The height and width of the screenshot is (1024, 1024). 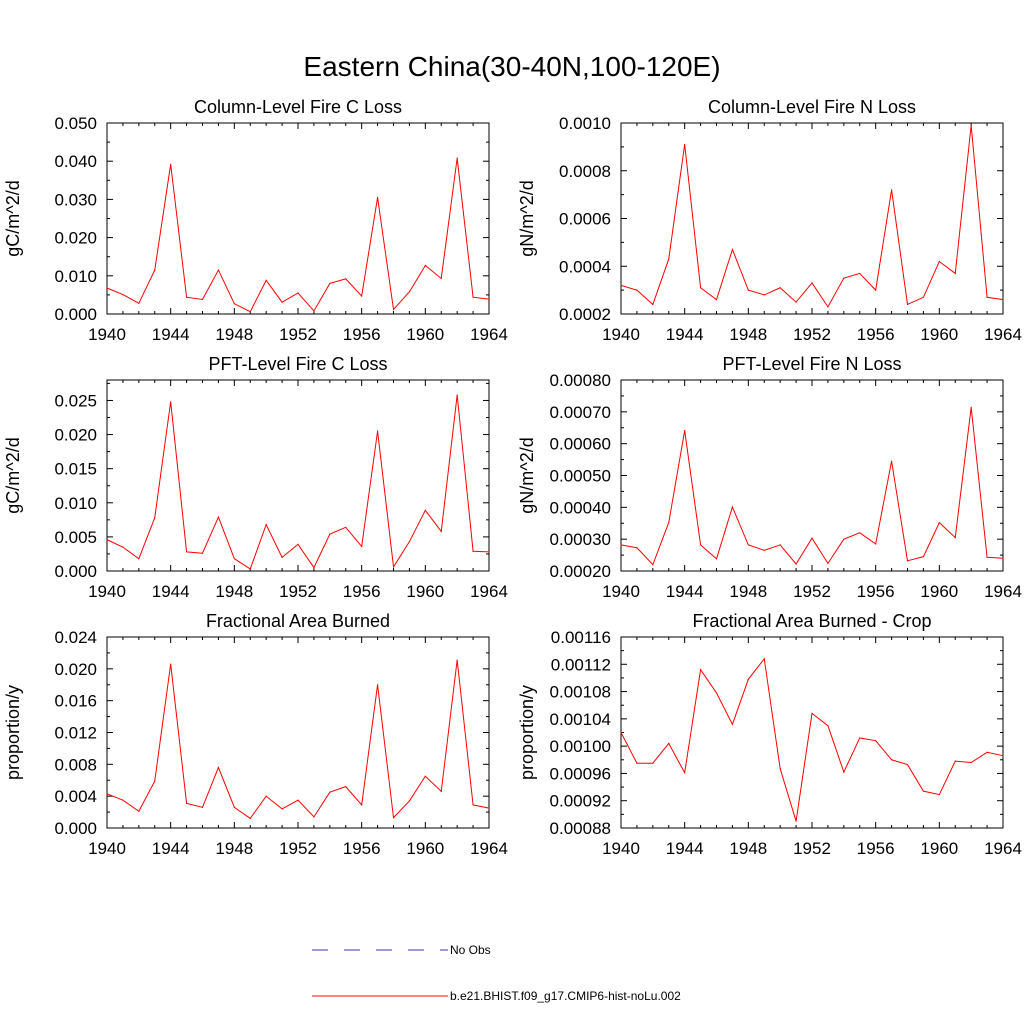 I want to click on y-tick-label: 0.024, so click(x=75, y=637).